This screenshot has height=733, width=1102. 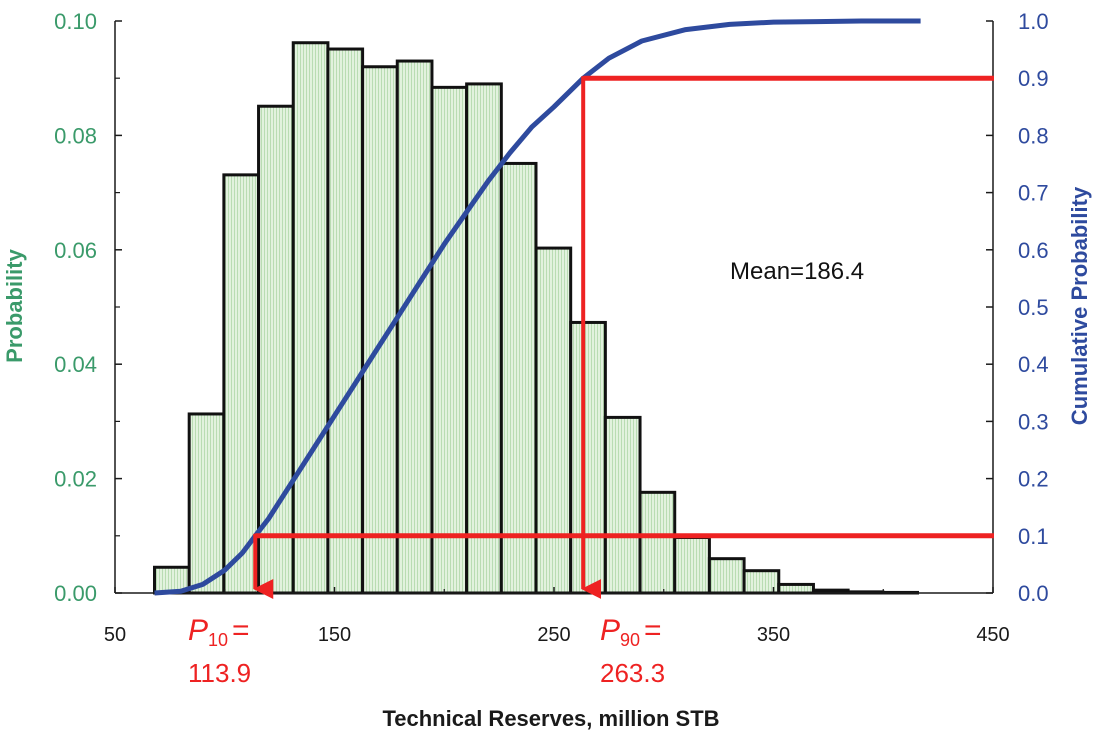 What do you see at coordinates (992, 635) in the screenshot?
I see `x-tick-label: 450` at bounding box center [992, 635].